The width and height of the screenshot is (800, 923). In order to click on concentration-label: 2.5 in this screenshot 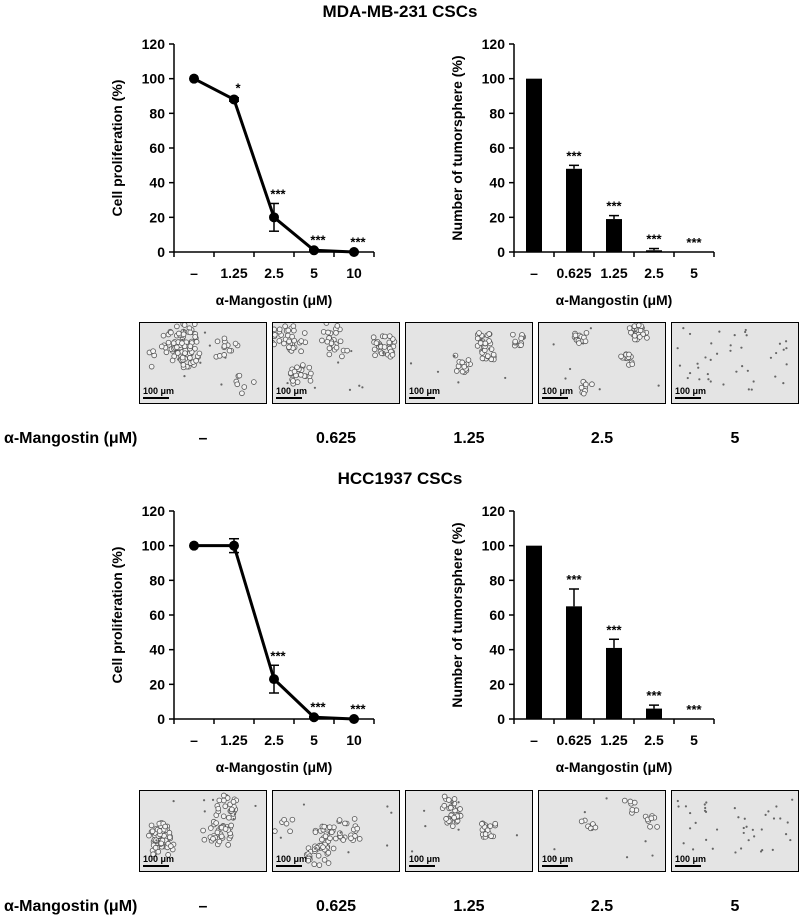, I will do `click(602, 438)`.